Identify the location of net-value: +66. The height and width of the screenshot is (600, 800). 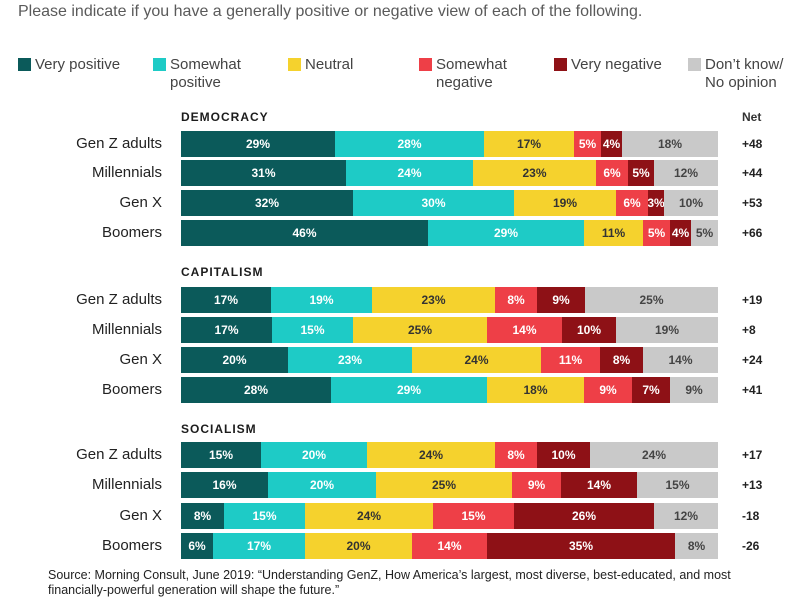
(752, 233).